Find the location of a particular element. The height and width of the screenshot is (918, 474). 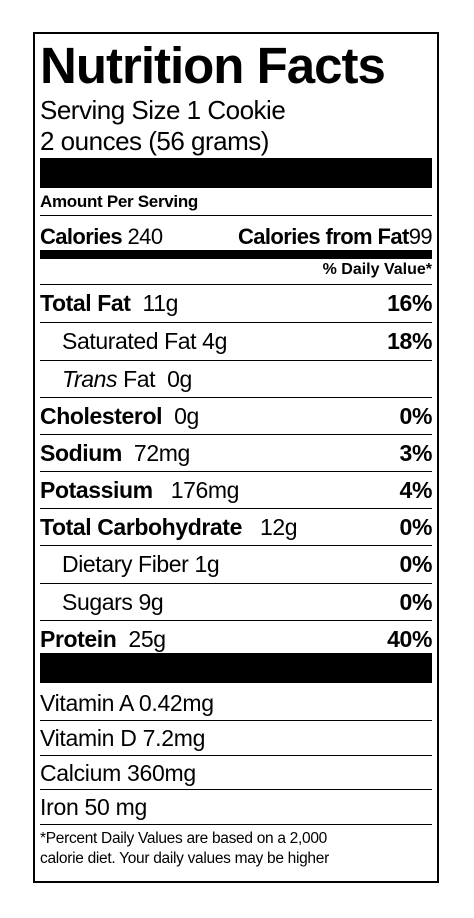

nutrient-amount: 72mg is located at coordinates (161, 453).